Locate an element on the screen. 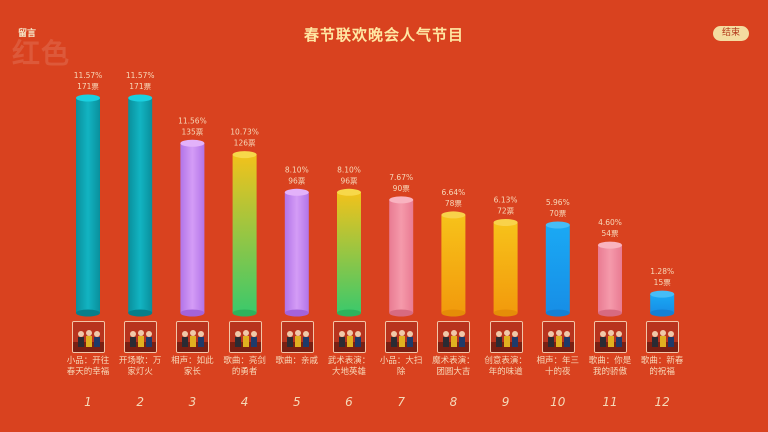 The width and height of the screenshot is (768, 432). value-label-5: 96票 is located at coordinates (297, 180).